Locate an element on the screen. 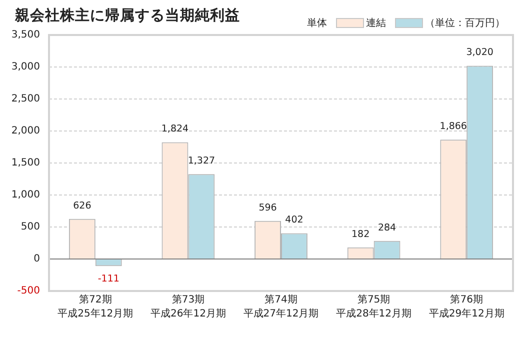 The image size is (529, 343). data-label: 626 is located at coordinates (82, 206).